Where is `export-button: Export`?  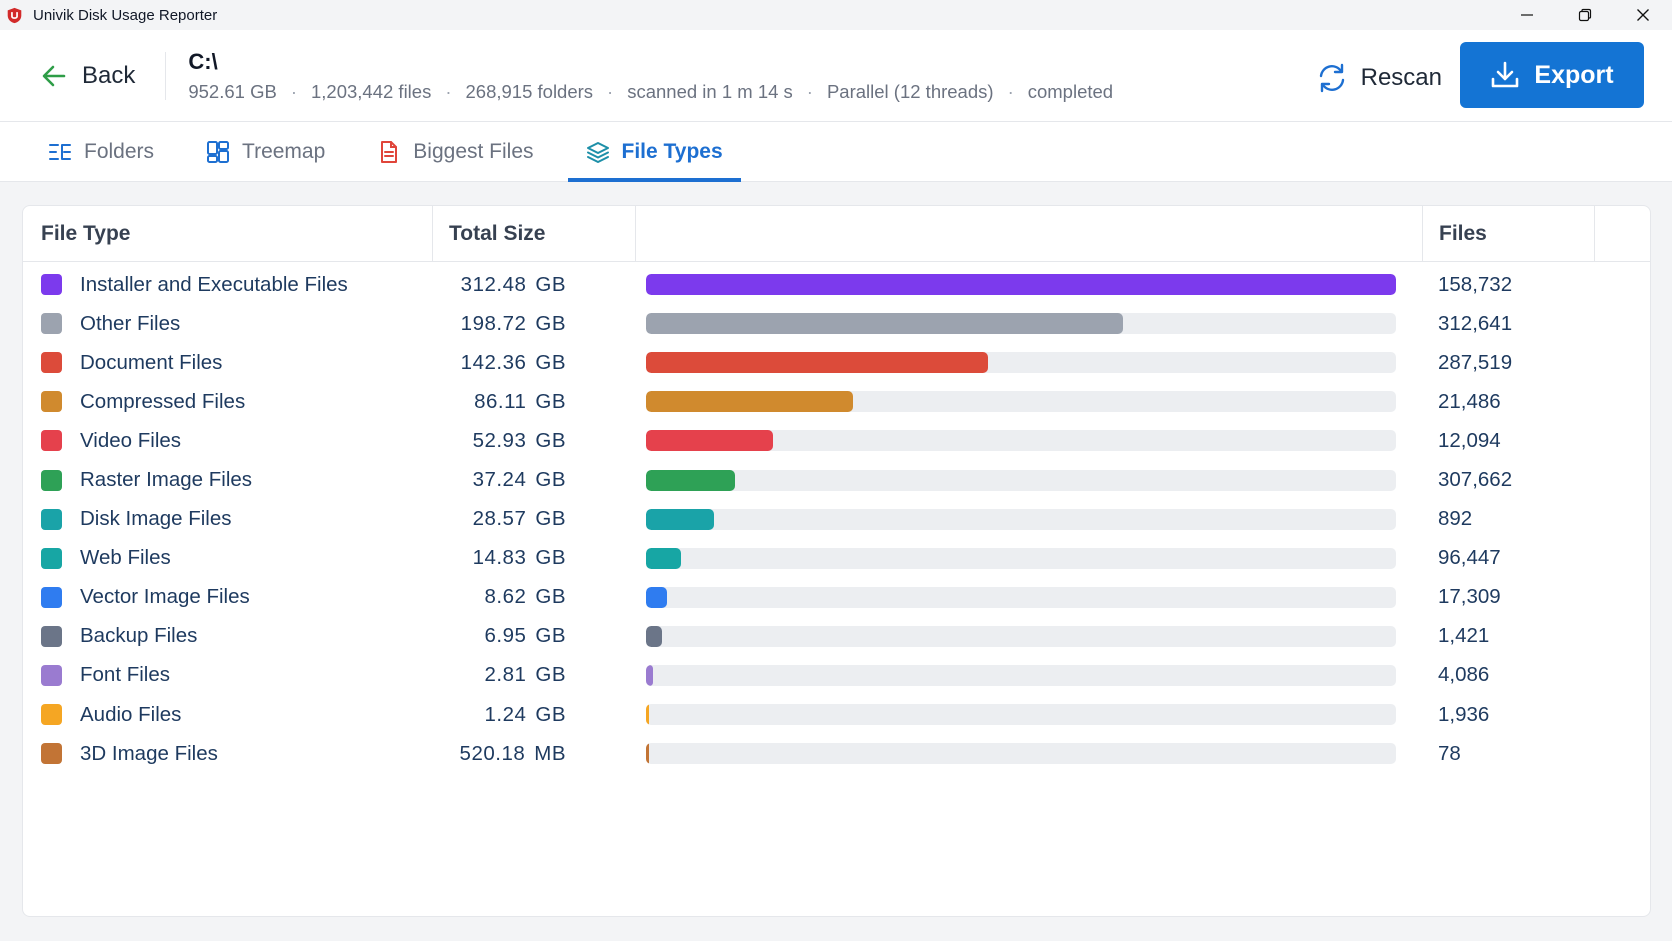 export-button: Export is located at coordinates (1552, 75).